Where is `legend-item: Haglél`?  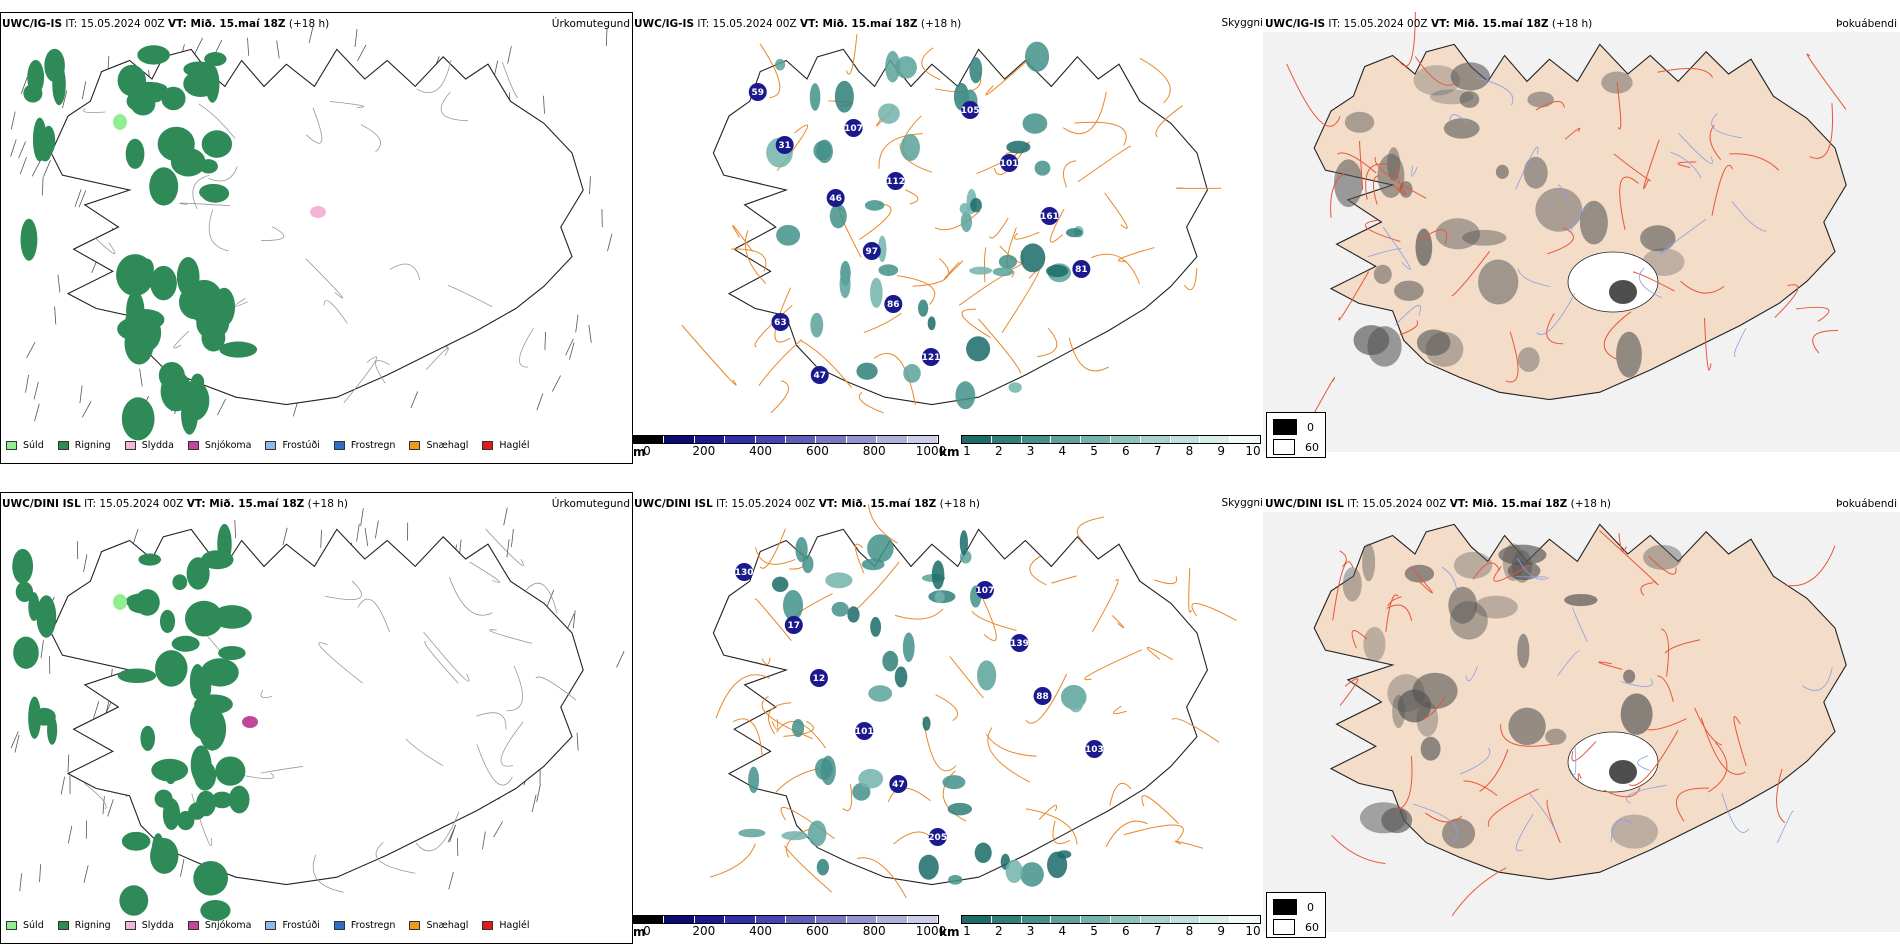
legend-item: Haglél is located at coordinates (506, 925).